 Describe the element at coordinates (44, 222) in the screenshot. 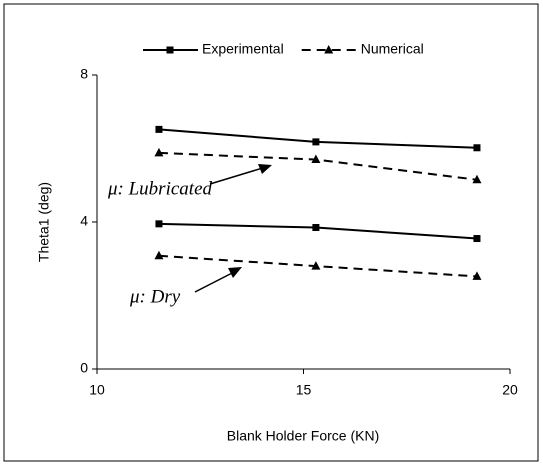

I see `y-axis-label: Theta1 (deg)` at that location.